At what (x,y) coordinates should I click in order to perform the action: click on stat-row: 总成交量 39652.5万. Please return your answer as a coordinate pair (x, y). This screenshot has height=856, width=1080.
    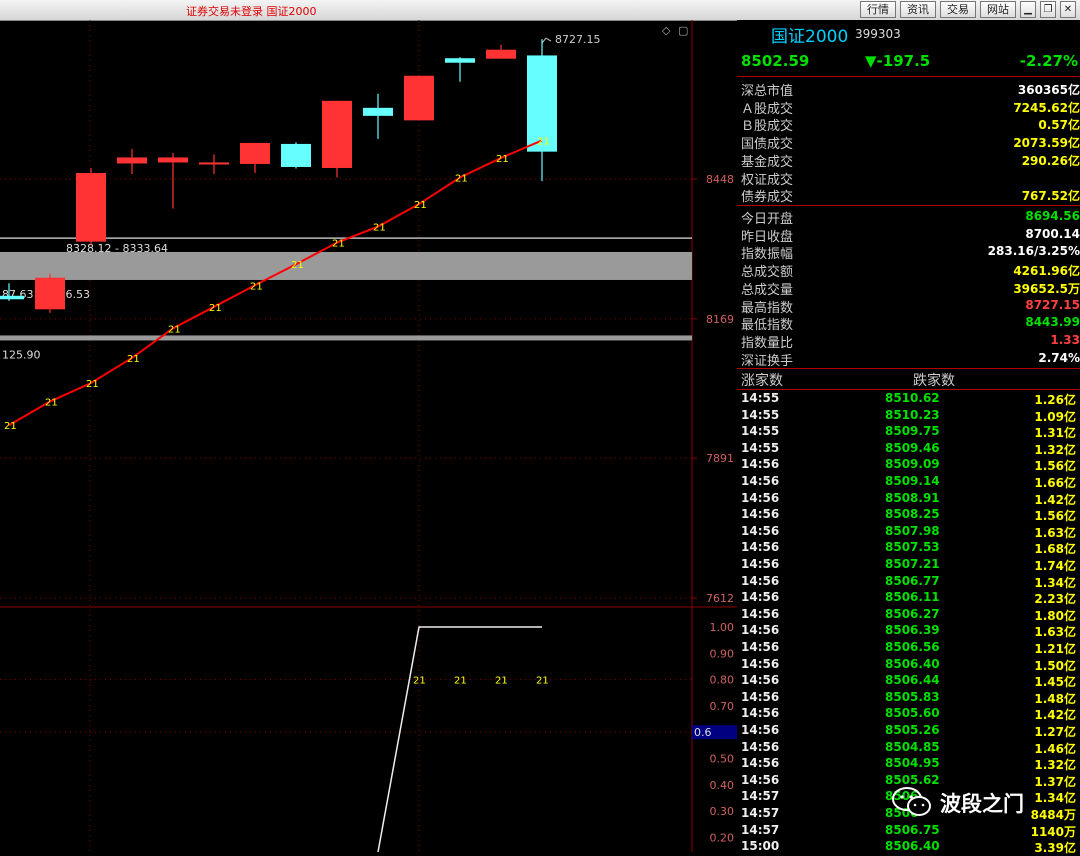
    Looking at the image, I should click on (910, 288).